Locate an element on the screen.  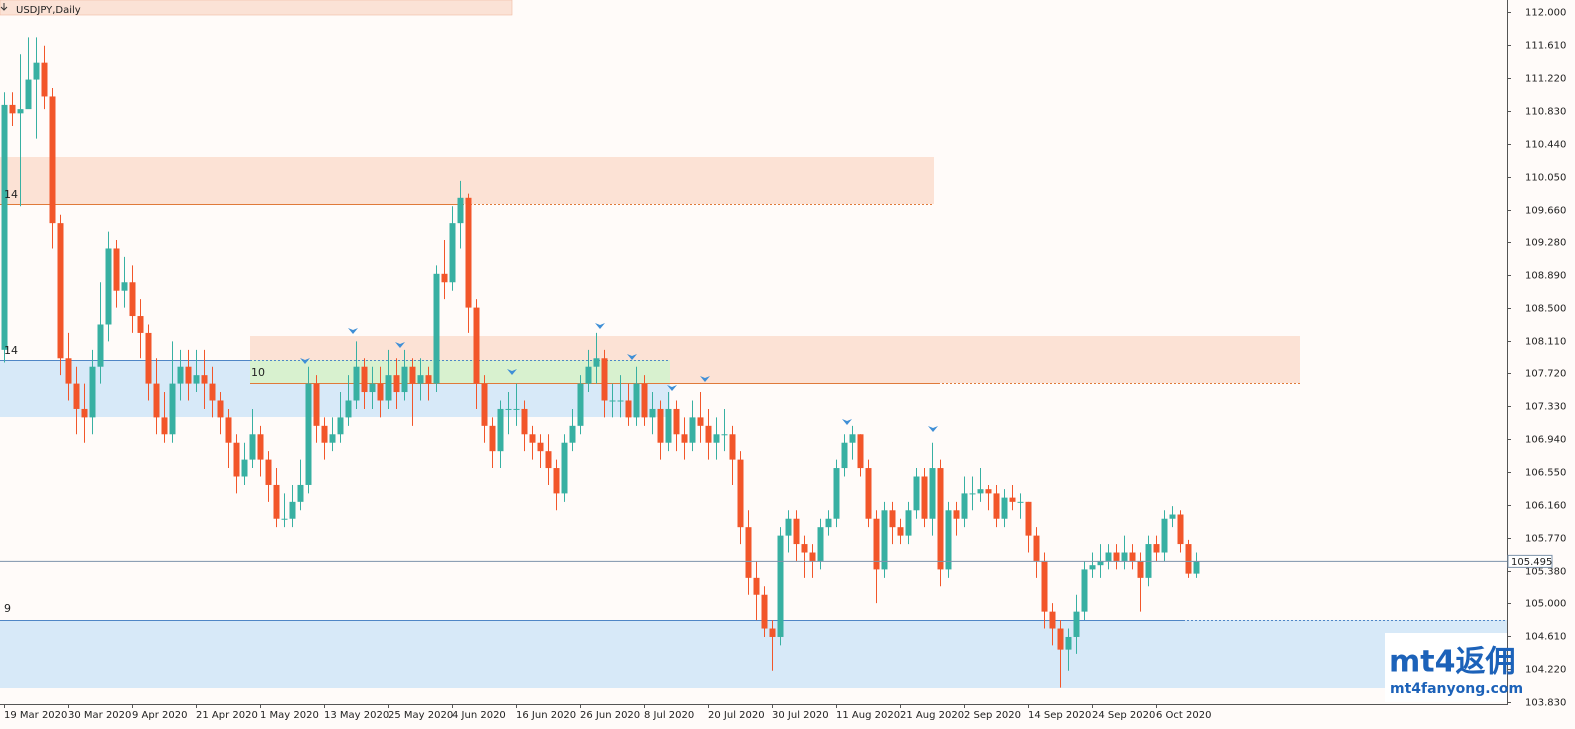
x-tick-label: 20 Jul 2020 is located at coordinates (736, 715).